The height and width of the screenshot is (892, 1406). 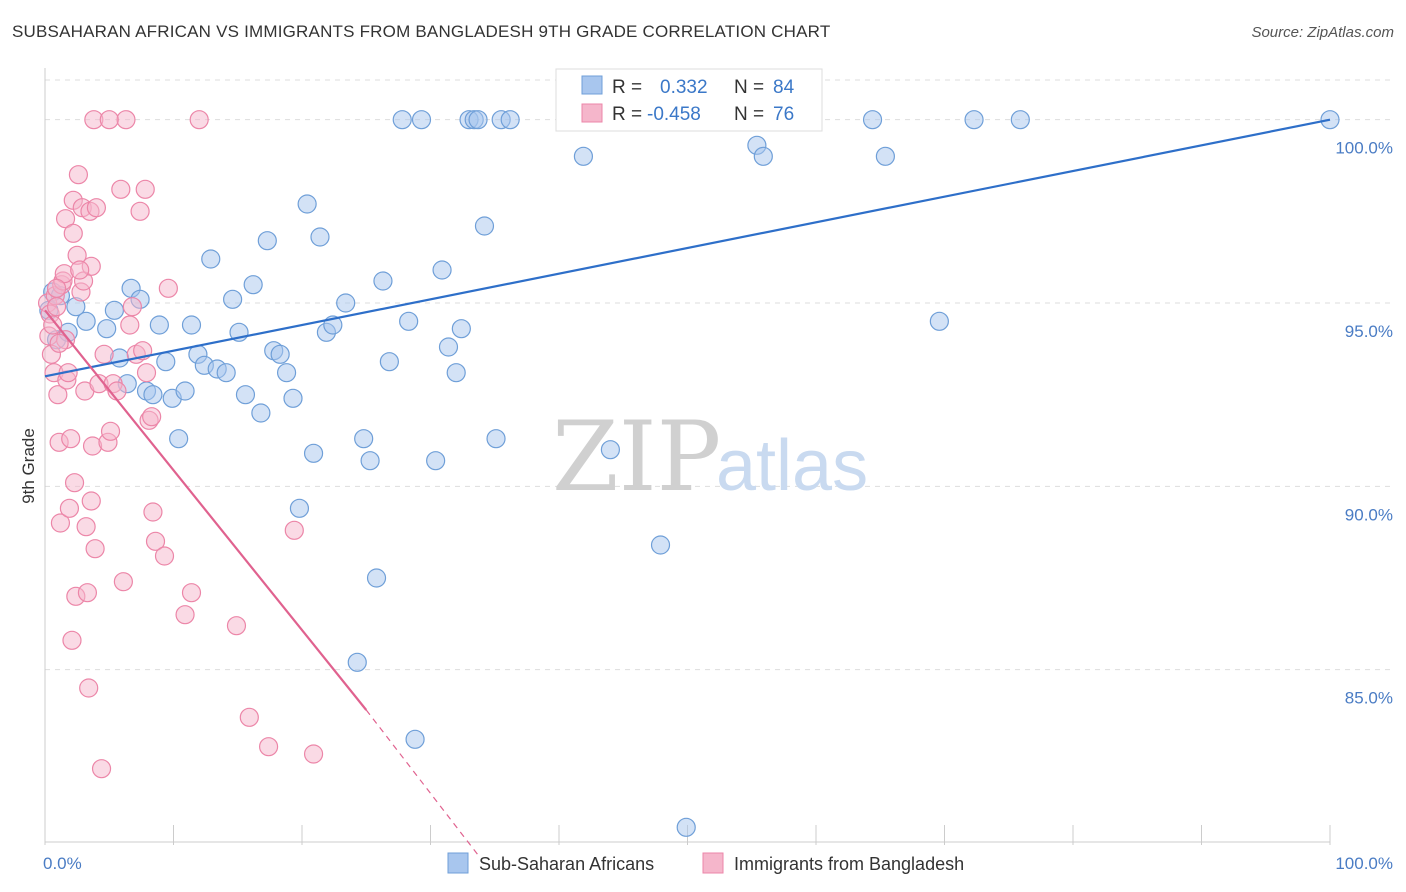 What do you see at coordinates (674, 114) in the screenshot?
I see `stats-r-value-2: -0.458` at bounding box center [674, 114].